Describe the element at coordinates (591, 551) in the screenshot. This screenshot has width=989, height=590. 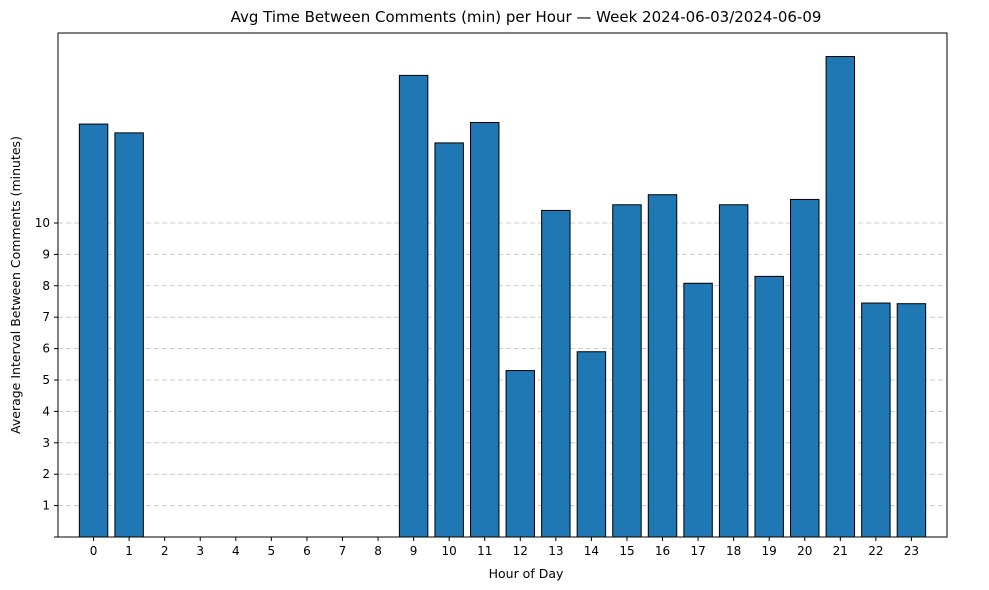
I see `x-tick-label: 14` at that location.